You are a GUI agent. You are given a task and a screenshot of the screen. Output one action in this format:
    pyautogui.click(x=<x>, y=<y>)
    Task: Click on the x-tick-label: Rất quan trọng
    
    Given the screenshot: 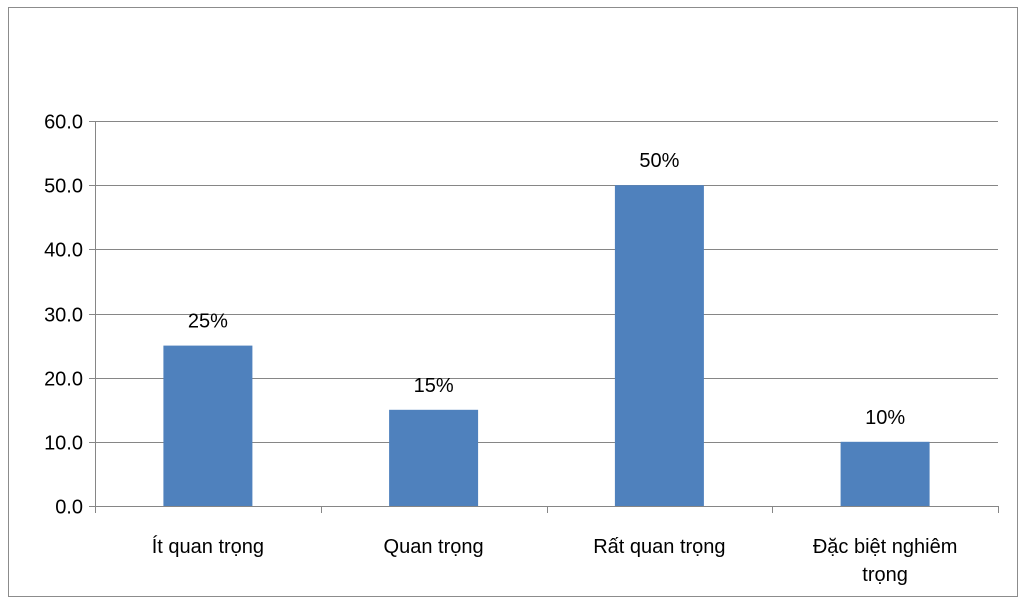 What is the action you would take?
    pyautogui.click(x=659, y=547)
    